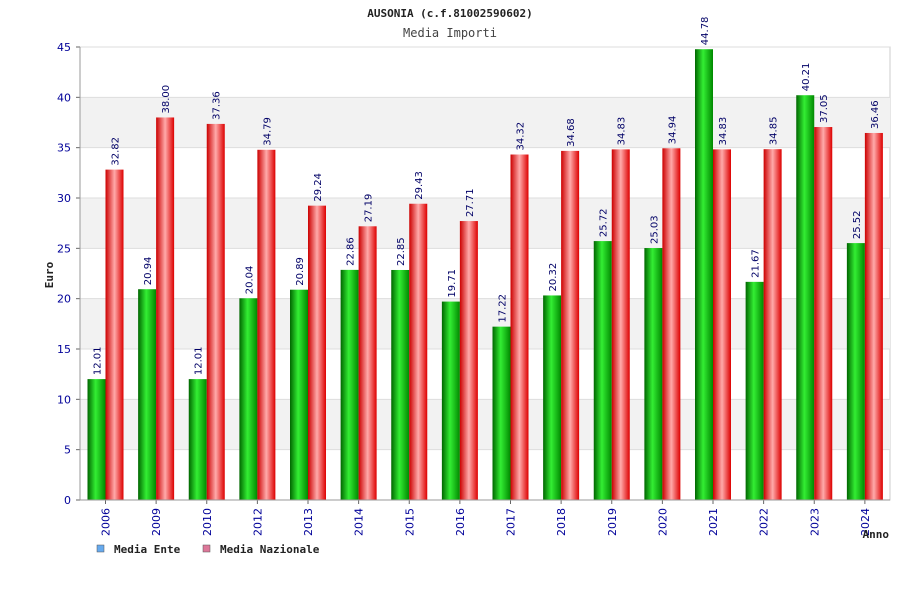  What do you see at coordinates (672, 130) in the screenshot?
I see `bar-value-label: 34.94` at bounding box center [672, 130].